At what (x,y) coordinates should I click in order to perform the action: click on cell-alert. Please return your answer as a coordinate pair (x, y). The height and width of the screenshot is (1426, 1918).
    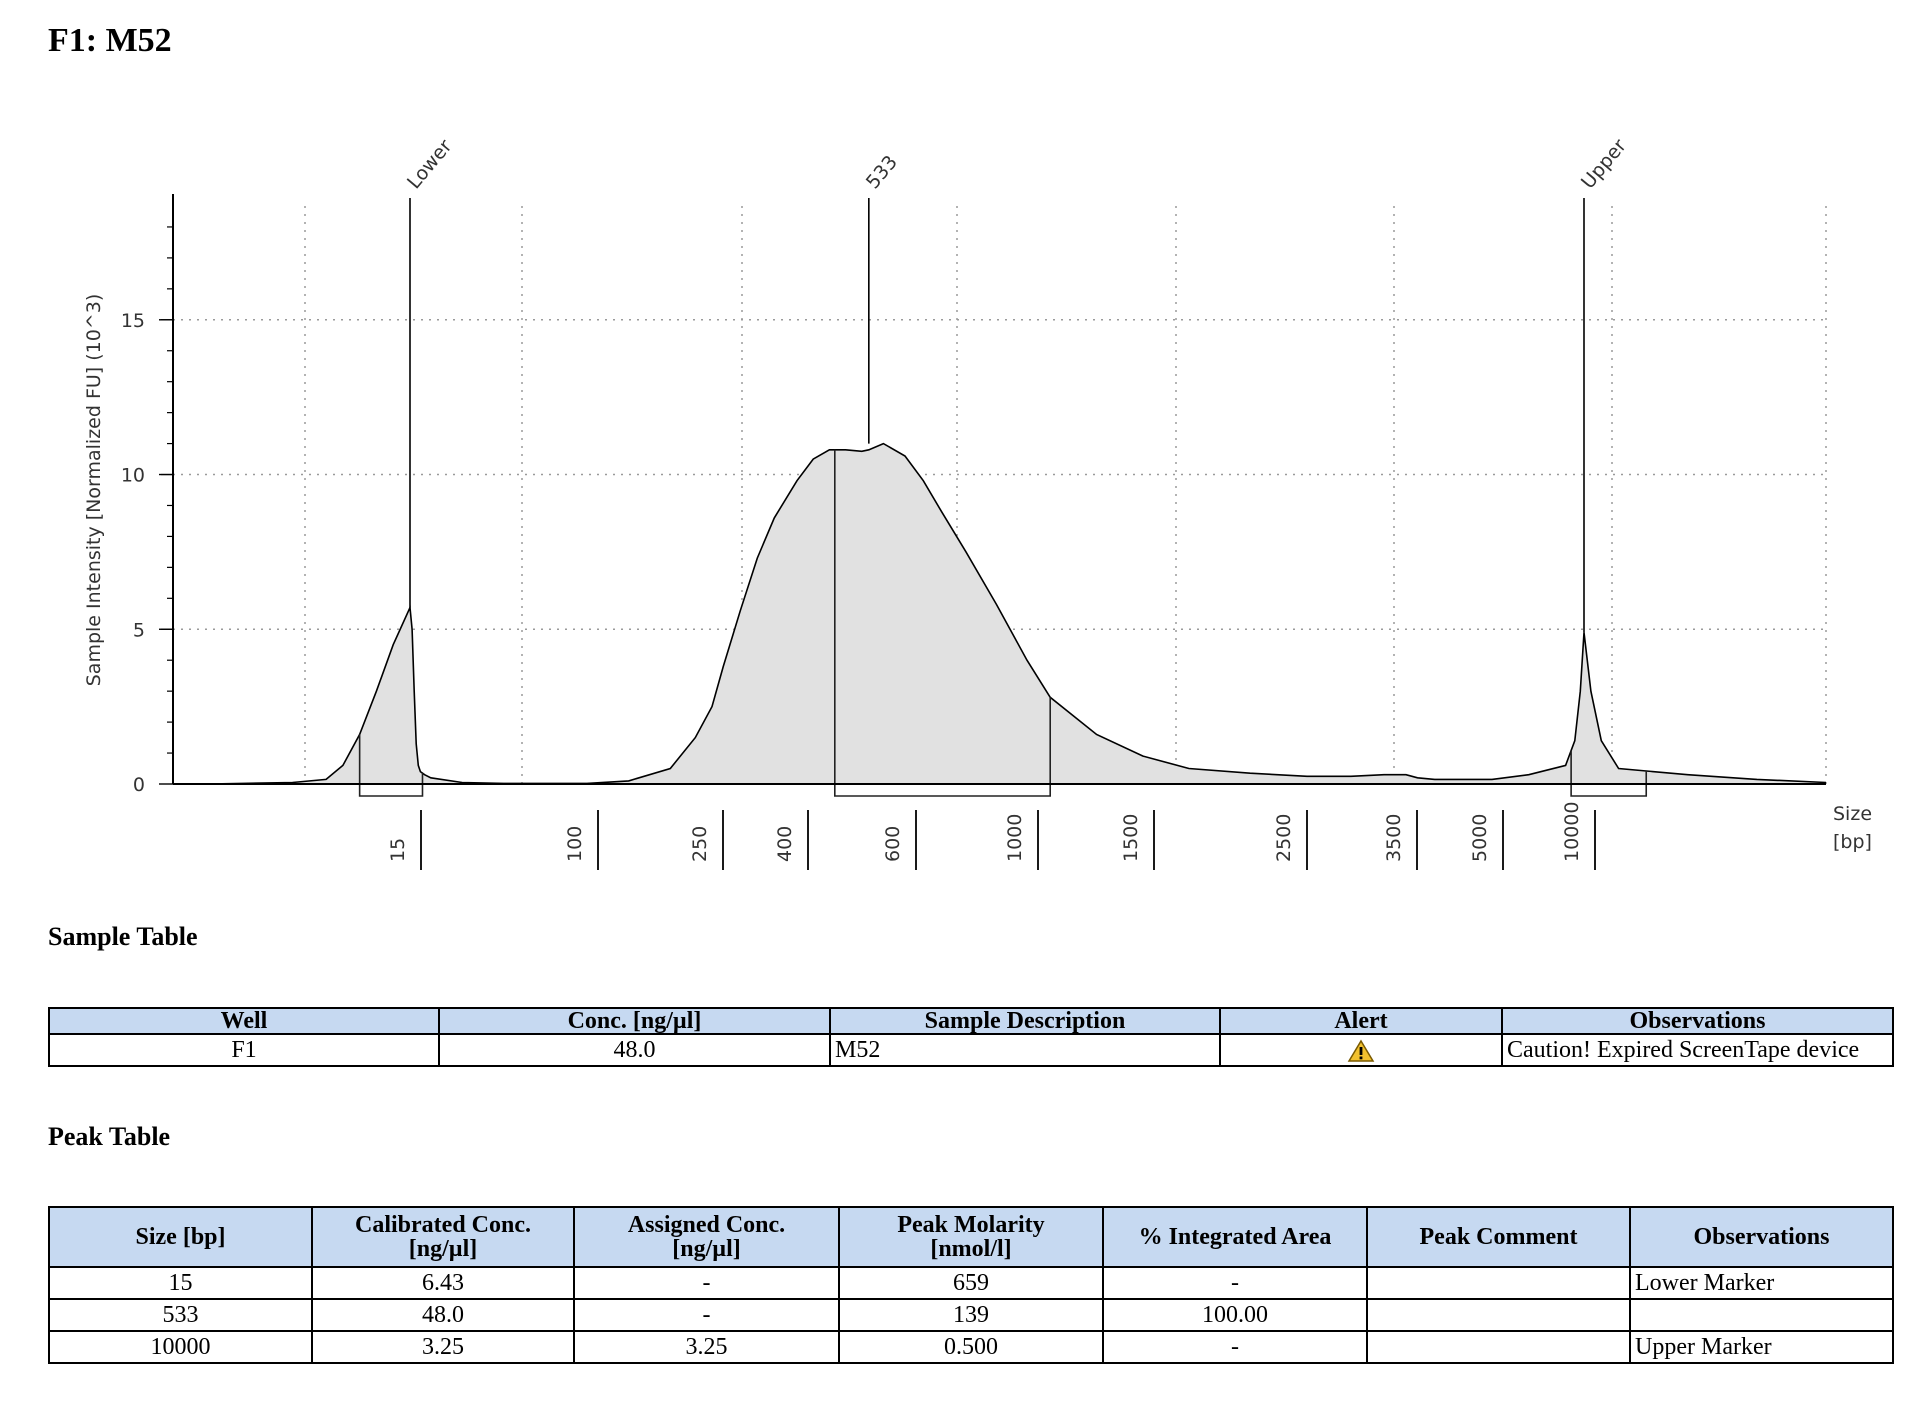
    Looking at the image, I should click on (1361, 1050).